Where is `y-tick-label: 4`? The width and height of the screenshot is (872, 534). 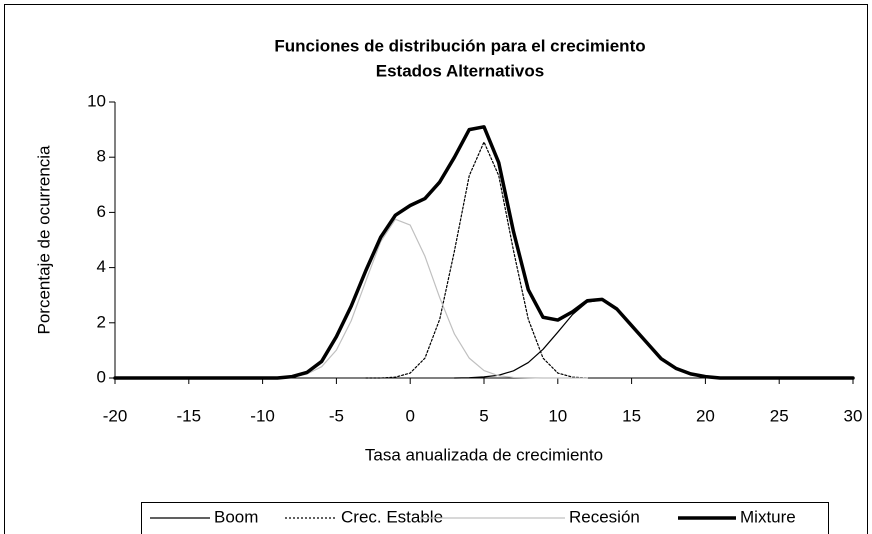
y-tick-label: 4 is located at coordinates (101, 266).